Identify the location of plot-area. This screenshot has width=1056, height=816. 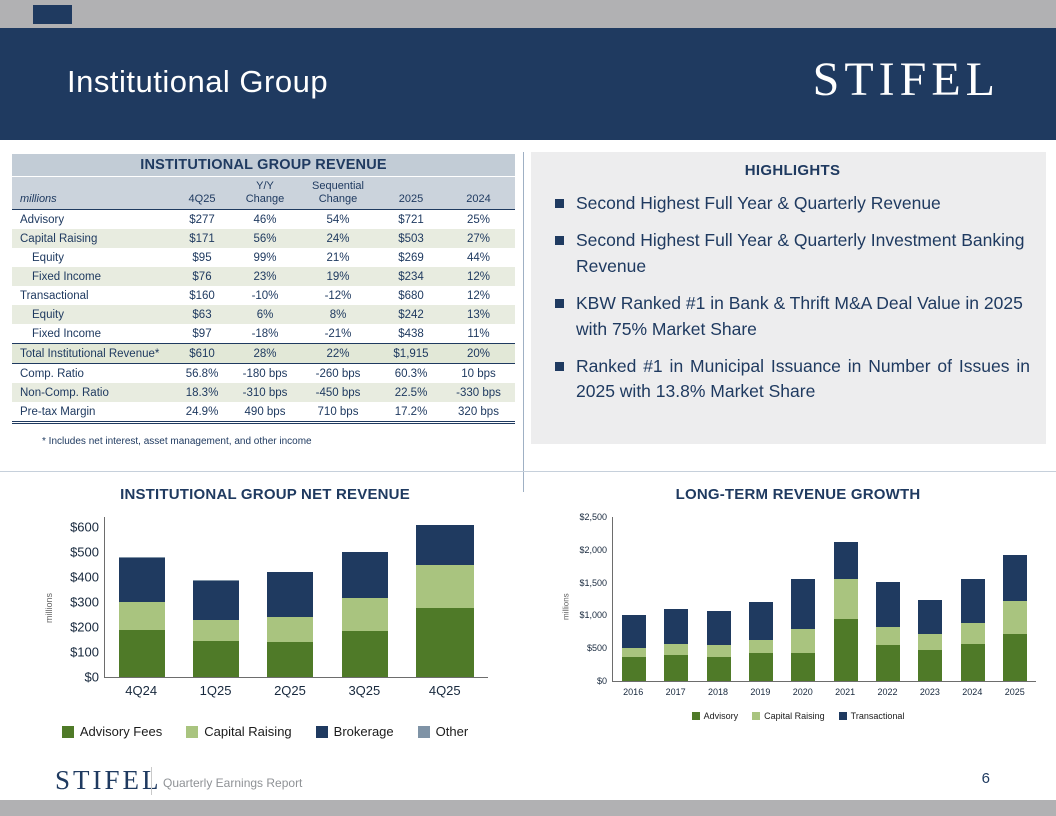
(824, 599).